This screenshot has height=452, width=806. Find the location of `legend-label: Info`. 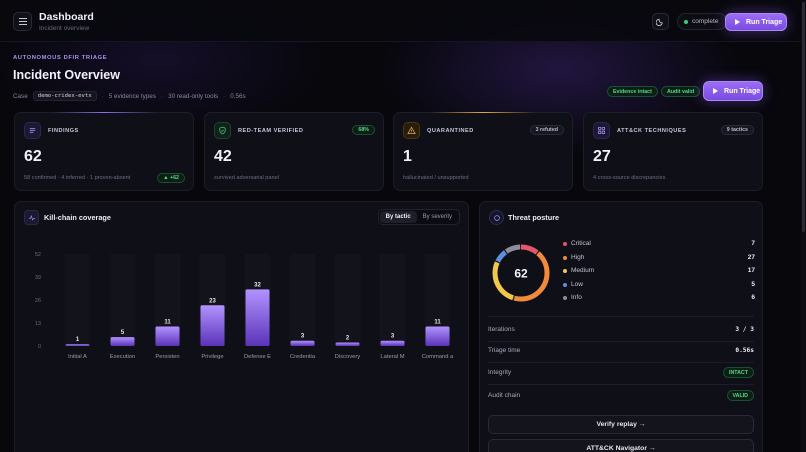

legend-label: Info is located at coordinates (576, 298).